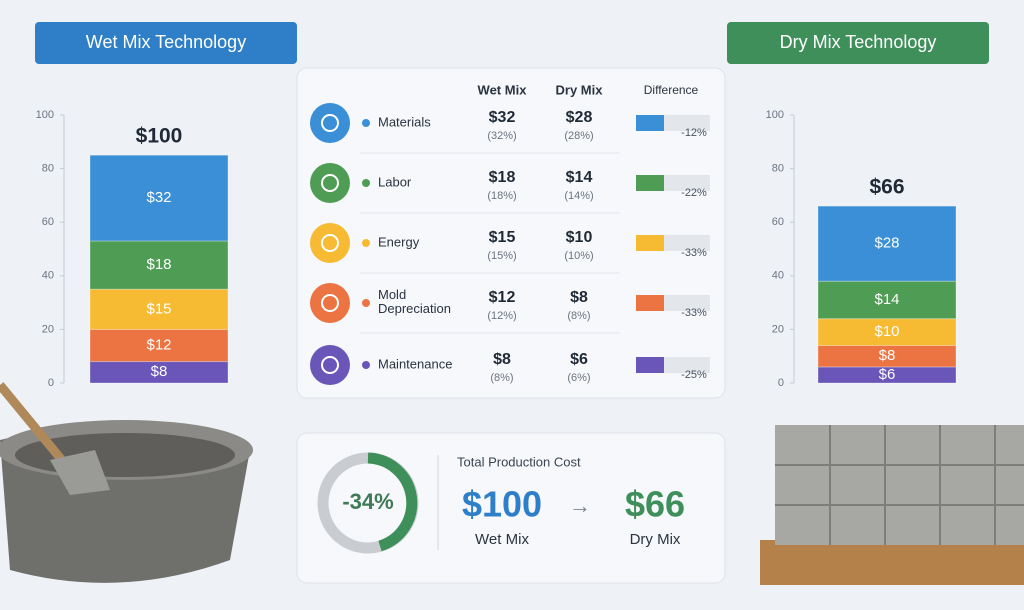 The image size is (1024, 610). I want to click on row-label: Materials, so click(404, 121).